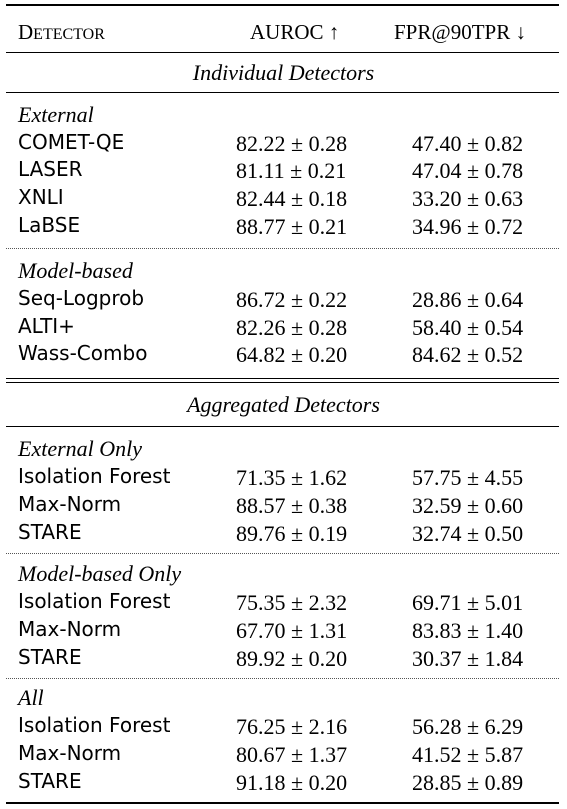 This screenshot has height=809, width=567. I want to click on header-detector: DETECTOR, so click(61, 32).